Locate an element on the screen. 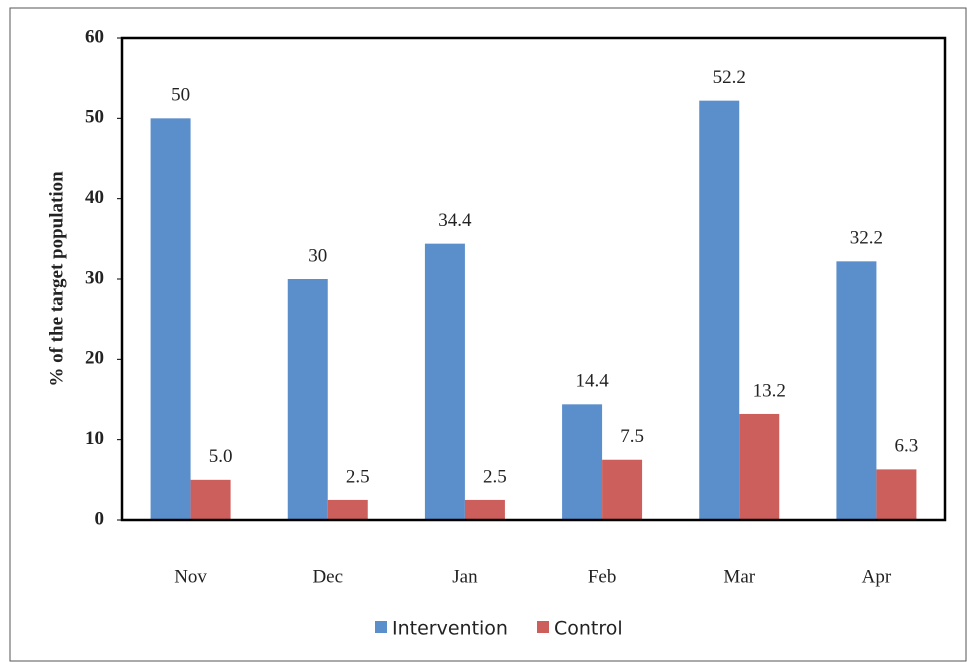 The height and width of the screenshot is (662, 967). y-tick-label: 0 is located at coordinates (100, 518).